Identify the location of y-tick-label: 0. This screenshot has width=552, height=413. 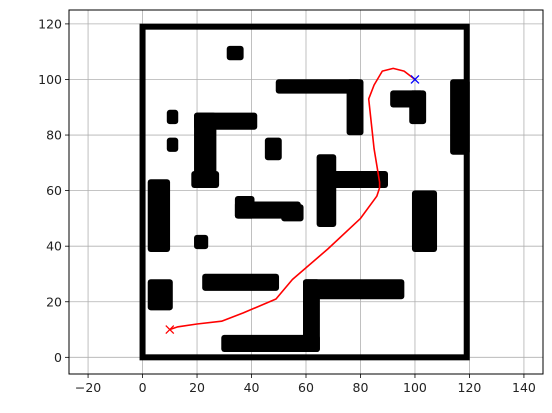
(58, 357).